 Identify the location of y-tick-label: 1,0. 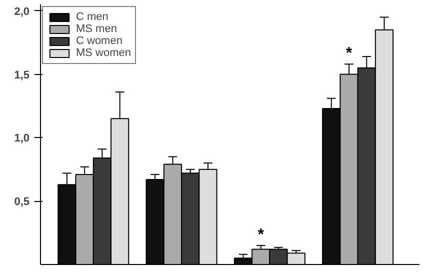
(22, 138).